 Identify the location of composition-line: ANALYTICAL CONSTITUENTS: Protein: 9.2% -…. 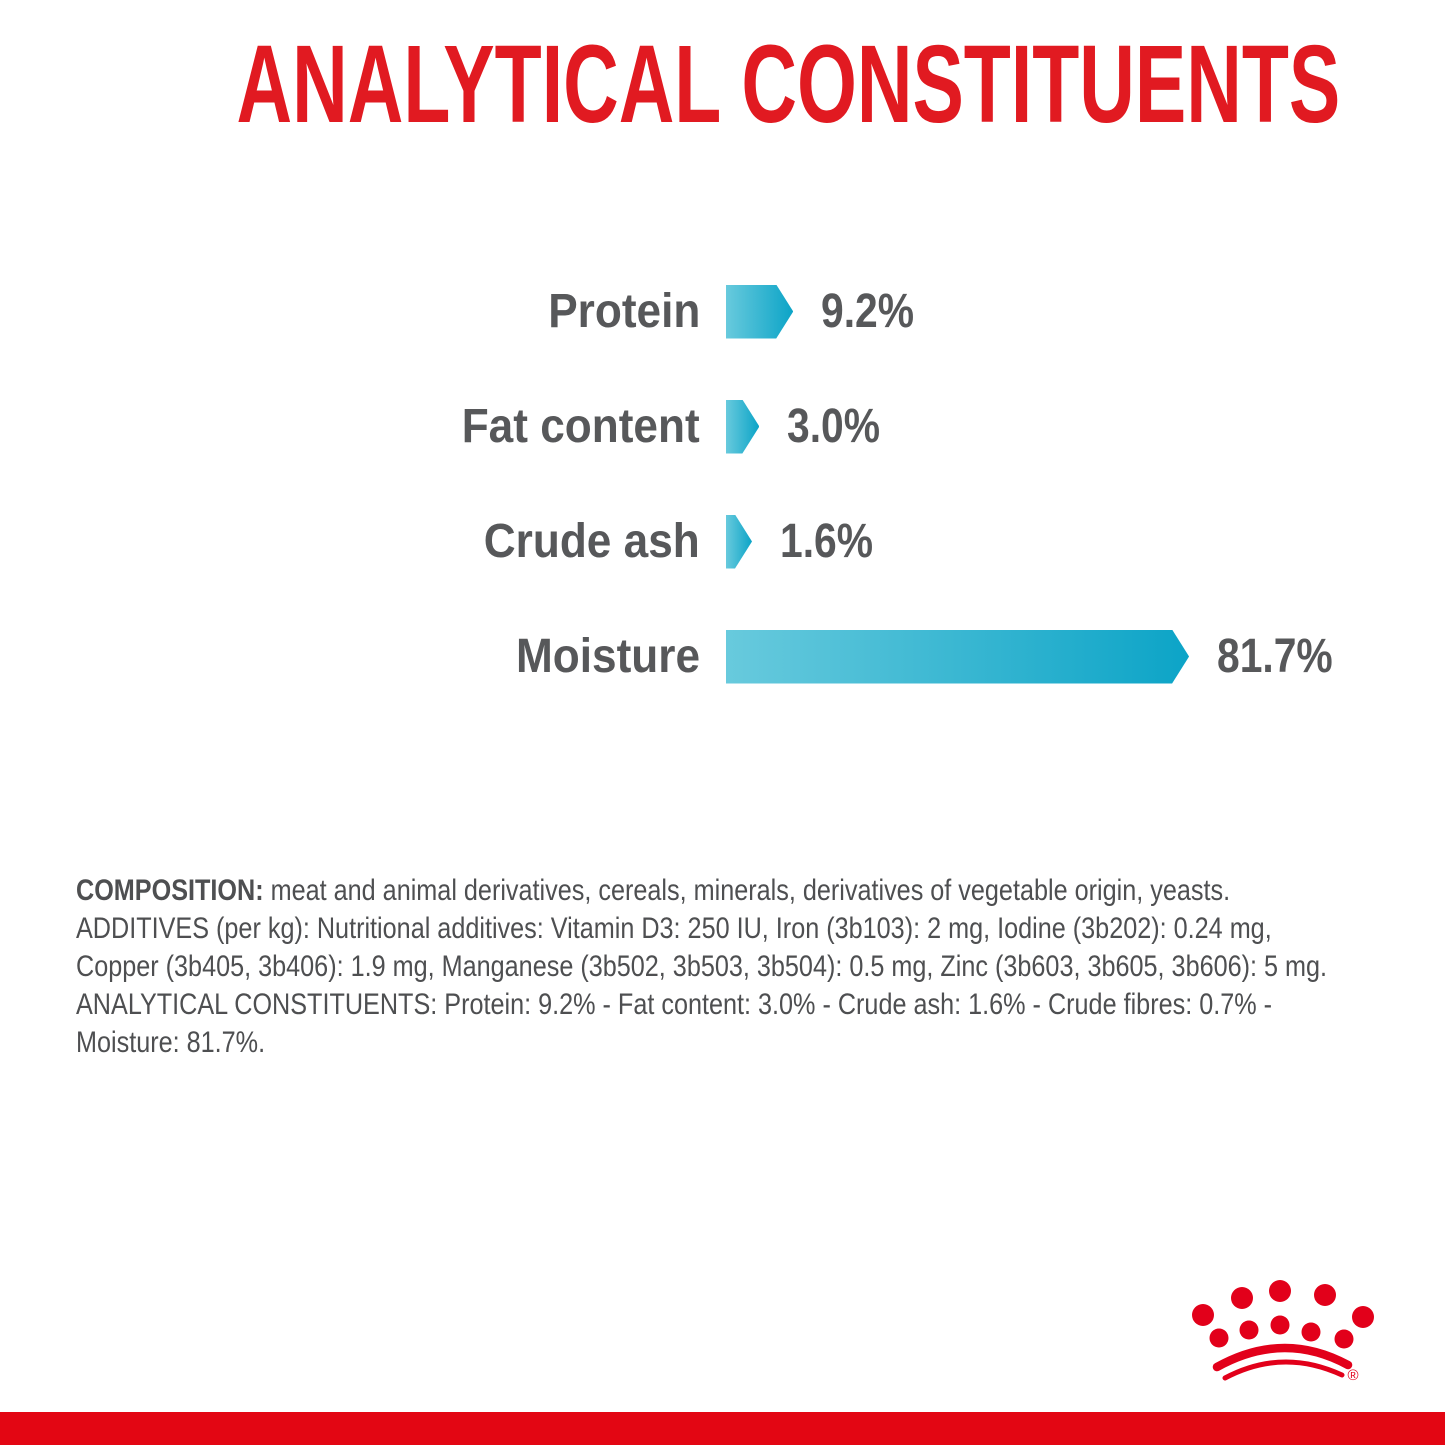
(674, 1004).